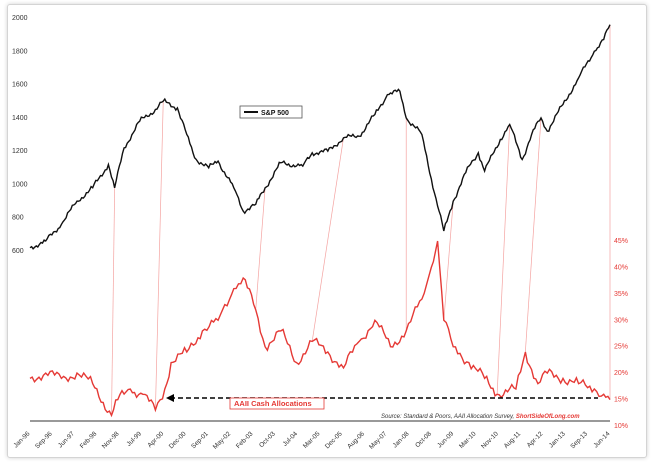  Describe the element at coordinates (468, 440) in the screenshot. I see `x-tick-label: Mar-10` at that location.